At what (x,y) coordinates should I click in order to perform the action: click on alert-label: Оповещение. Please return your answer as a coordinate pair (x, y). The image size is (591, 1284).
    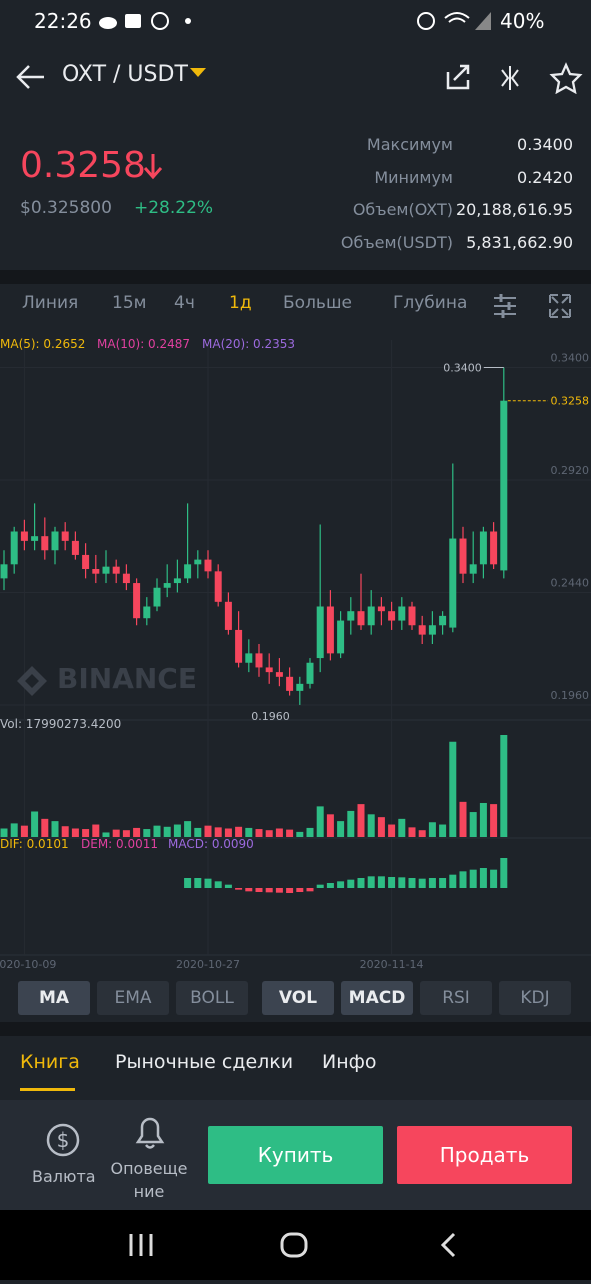
    Looking at the image, I should click on (149, 1180).